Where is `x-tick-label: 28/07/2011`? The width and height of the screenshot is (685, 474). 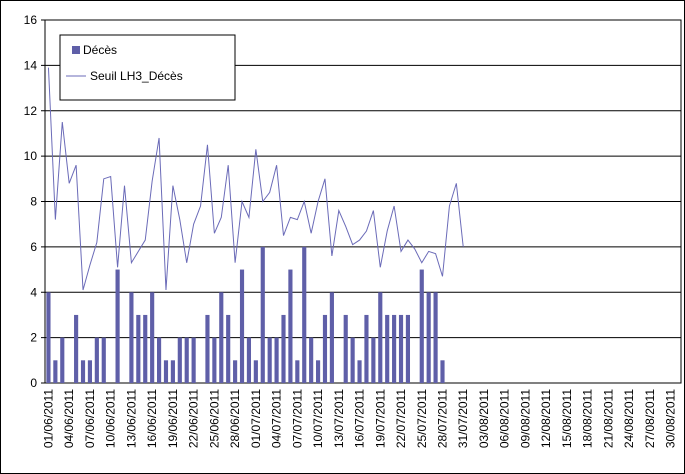
x-tick-label: 28/07/2011 is located at coordinates (443, 418).